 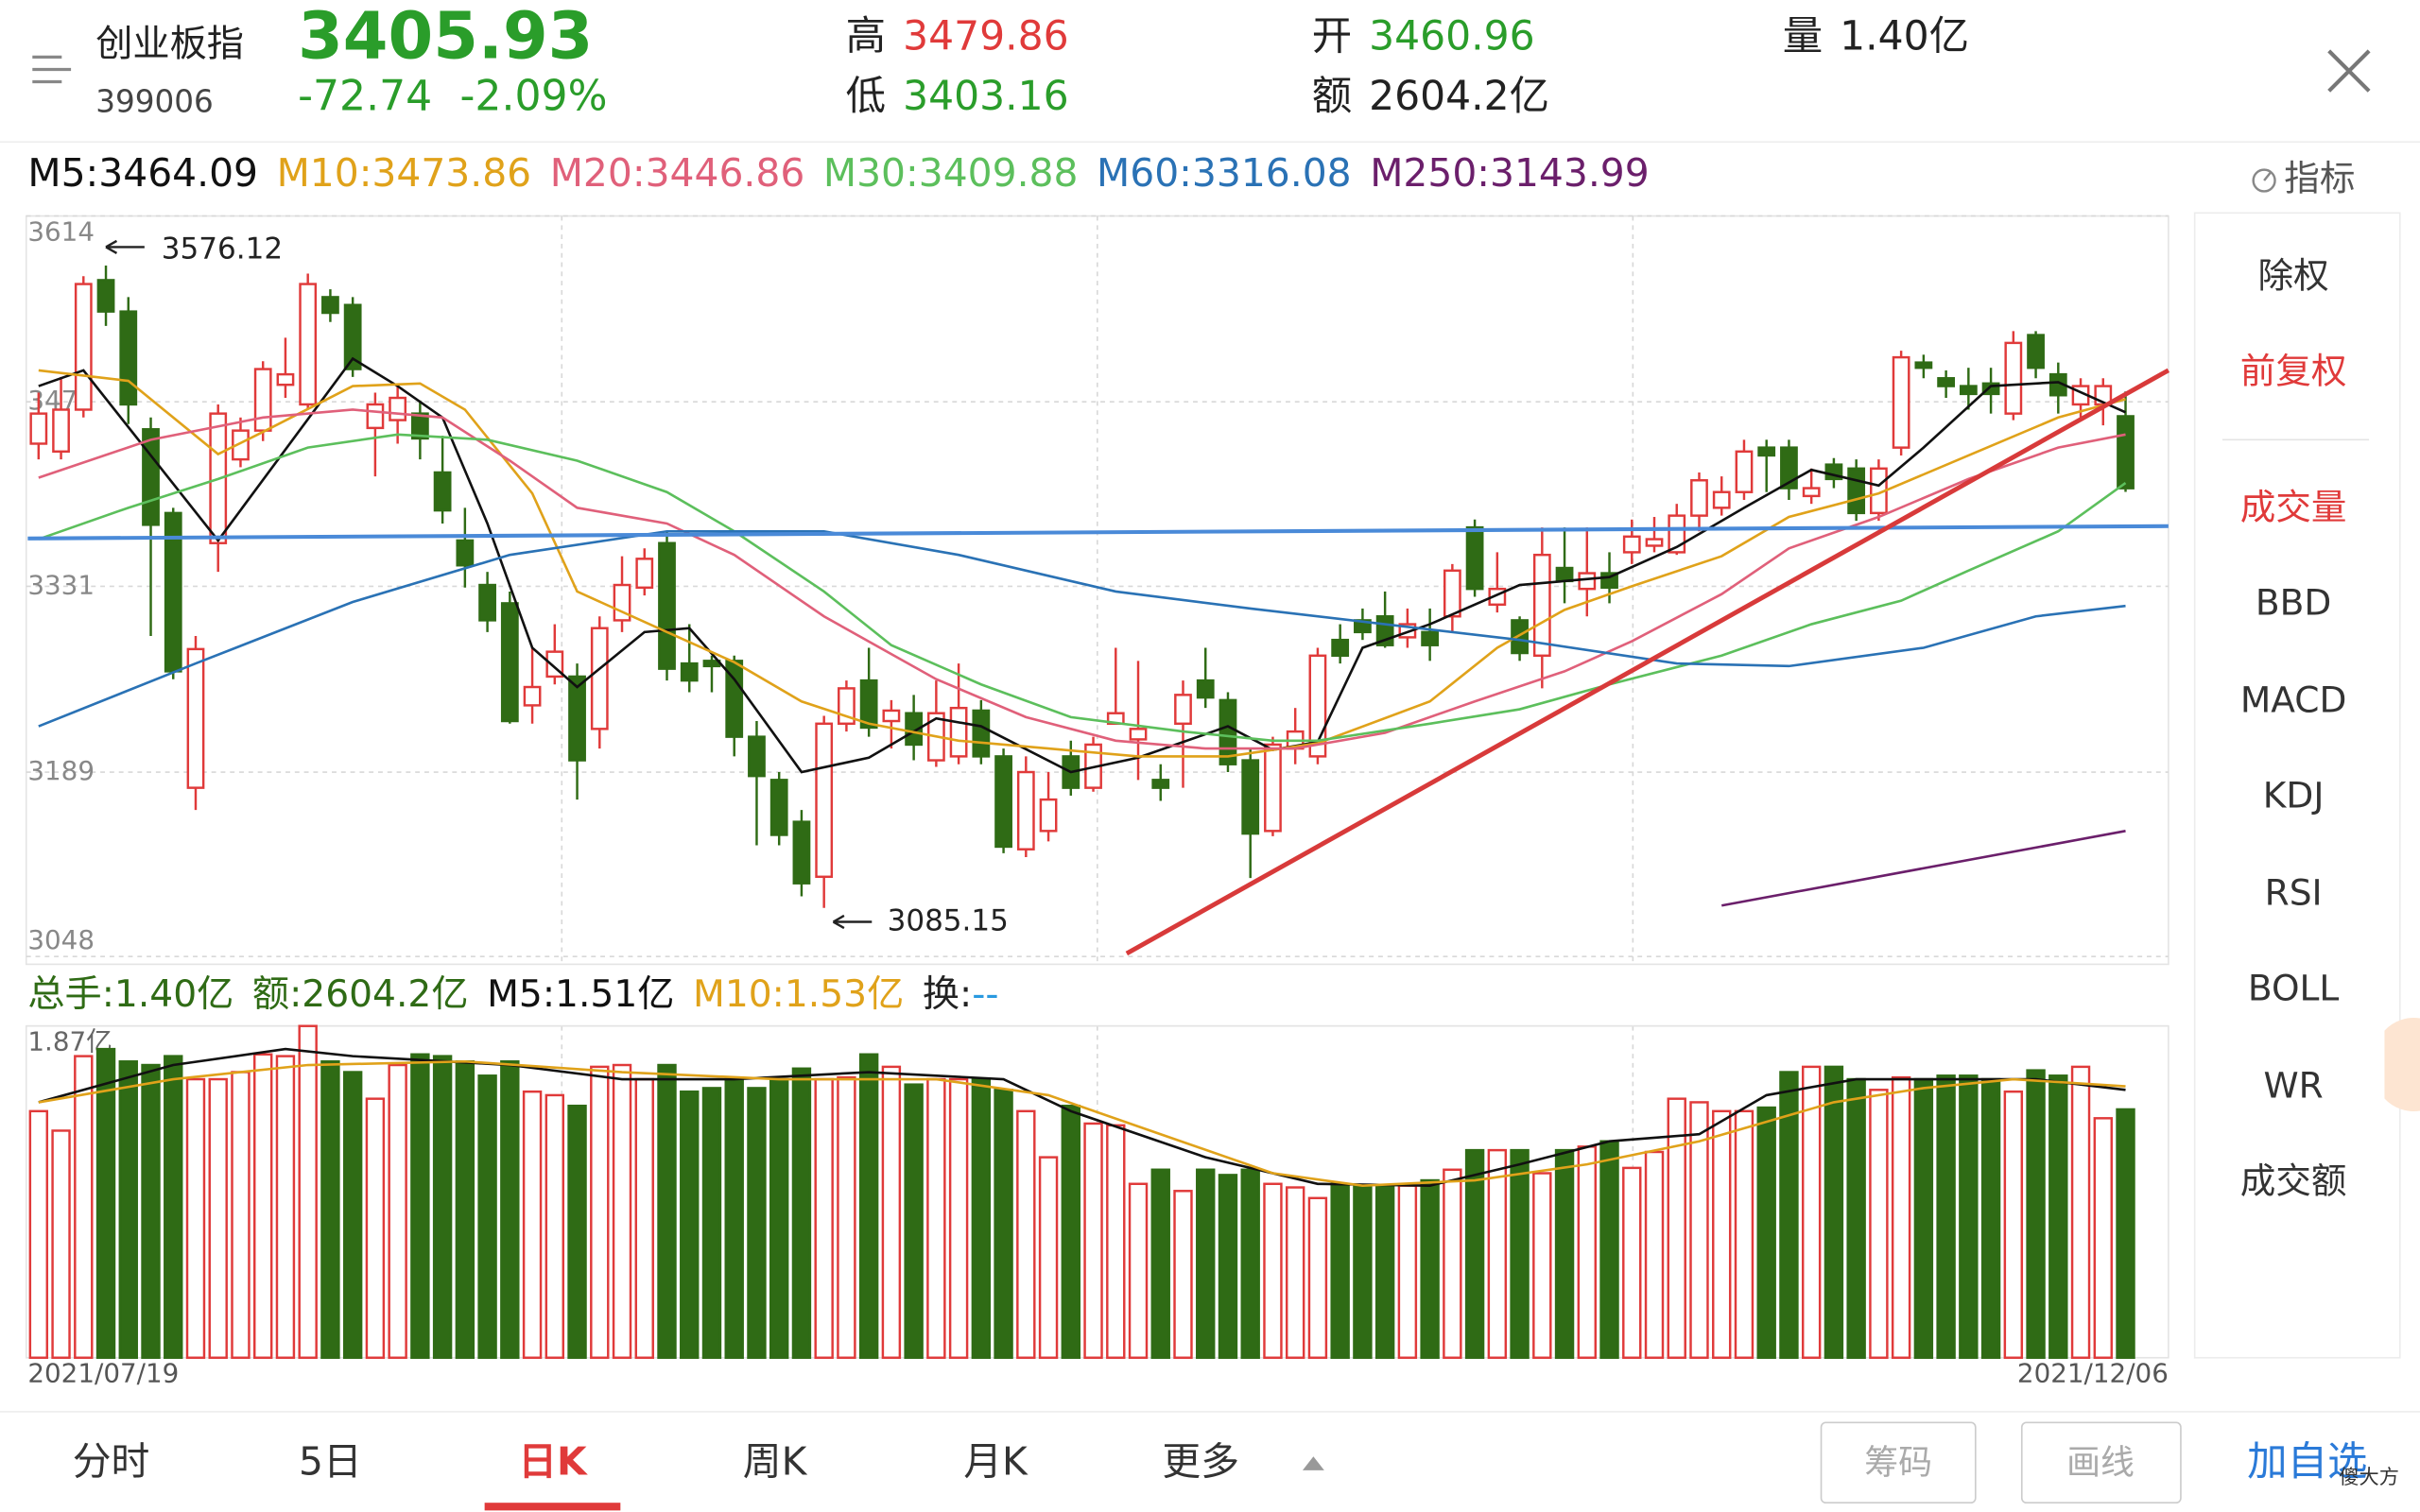 What do you see at coordinates (2294, 1086) in the screenshot?
I see `side-menu-item: WR` at bounding box center [2294, 1086].